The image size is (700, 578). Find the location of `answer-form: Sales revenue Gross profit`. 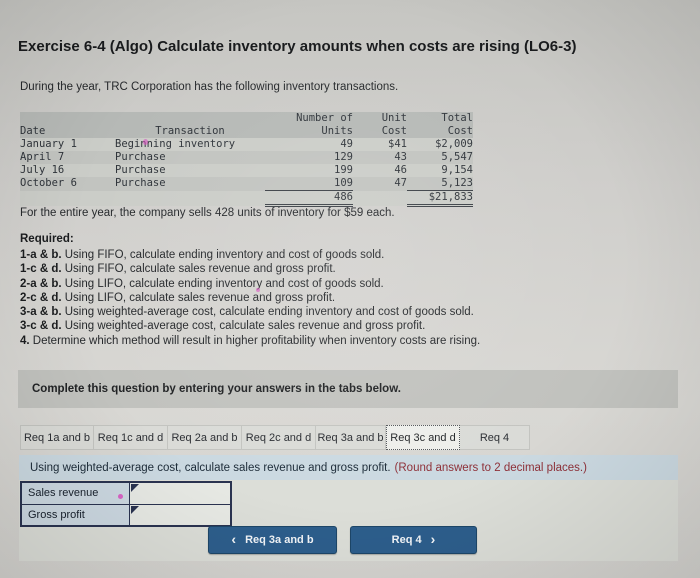

answer-form: Sales revenue Gross profit is located at coordinates (126, 504).